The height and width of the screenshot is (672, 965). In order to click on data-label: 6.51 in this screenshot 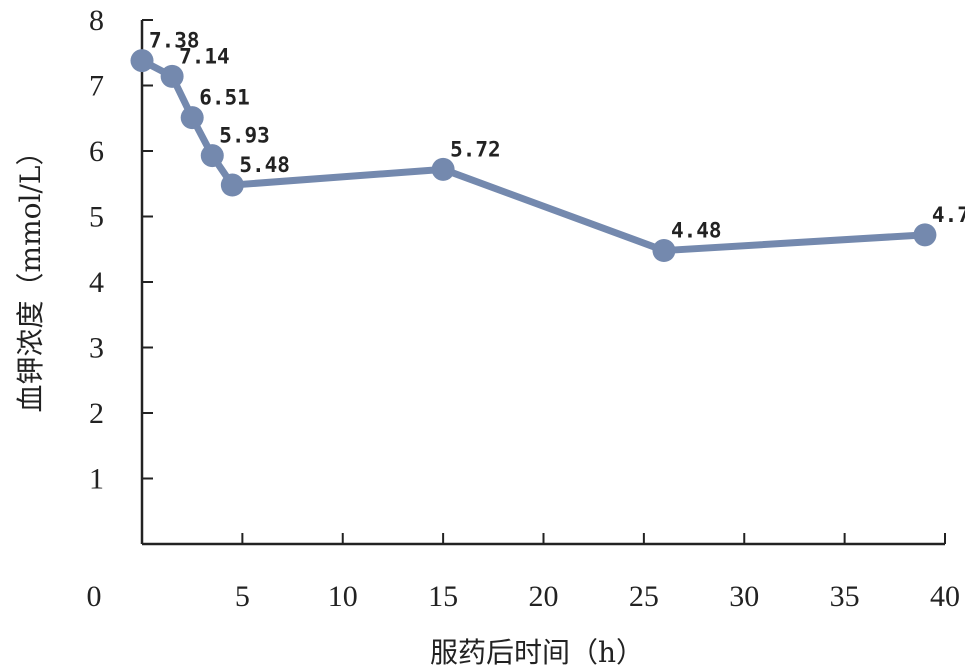, I will do `click(224, 98)`.